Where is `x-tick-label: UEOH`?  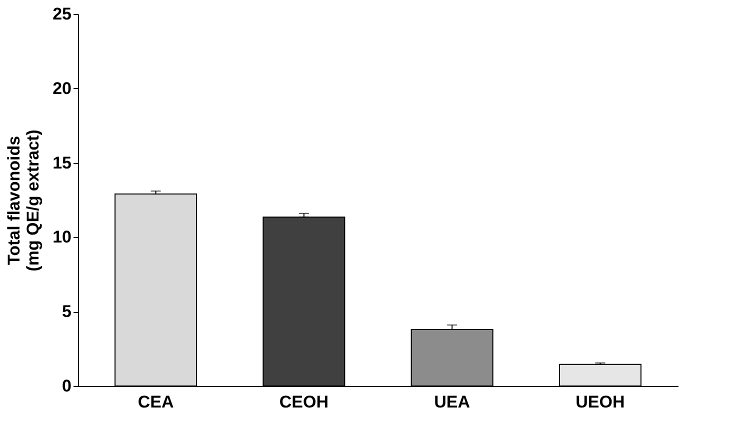 x-tick-label: UEOH is located at coordinates (600, 402).